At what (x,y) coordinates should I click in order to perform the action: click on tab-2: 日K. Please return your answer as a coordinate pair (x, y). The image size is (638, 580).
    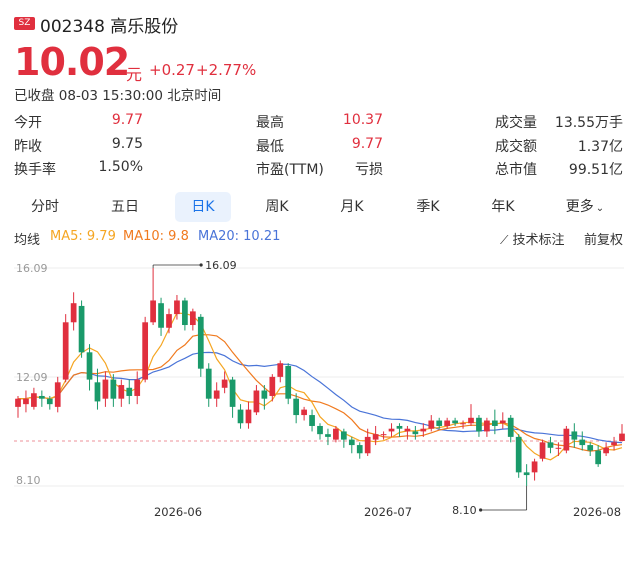
    Looking at the image, I should click on (203, 207).